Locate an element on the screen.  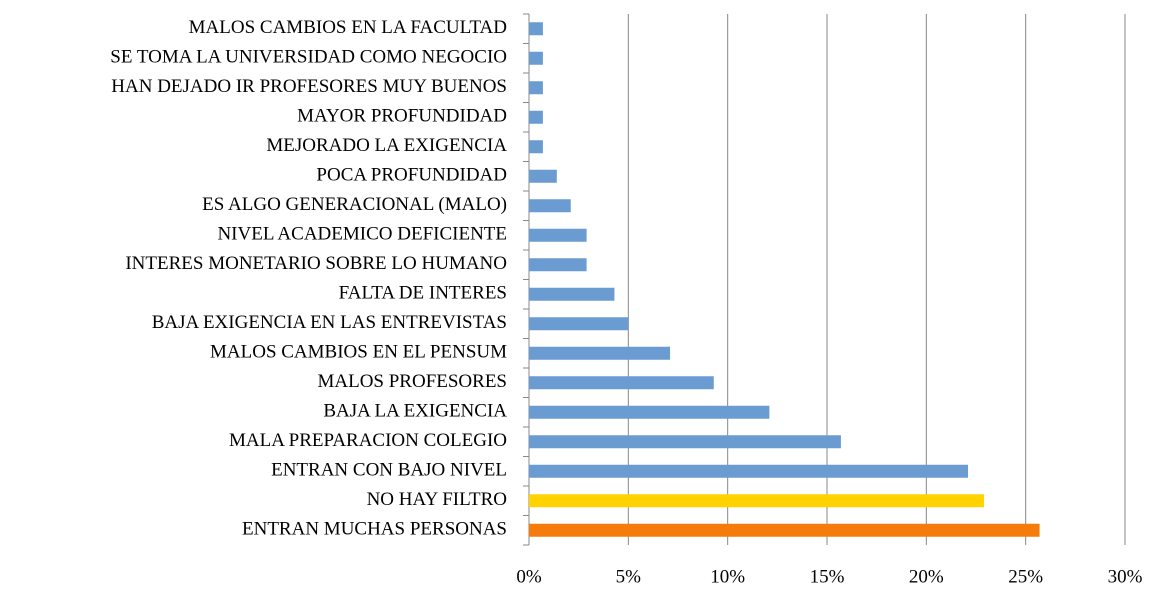
y-tick-label: ENTRAN MUCHAS PERSONAS is located at coordinates (374, 529).